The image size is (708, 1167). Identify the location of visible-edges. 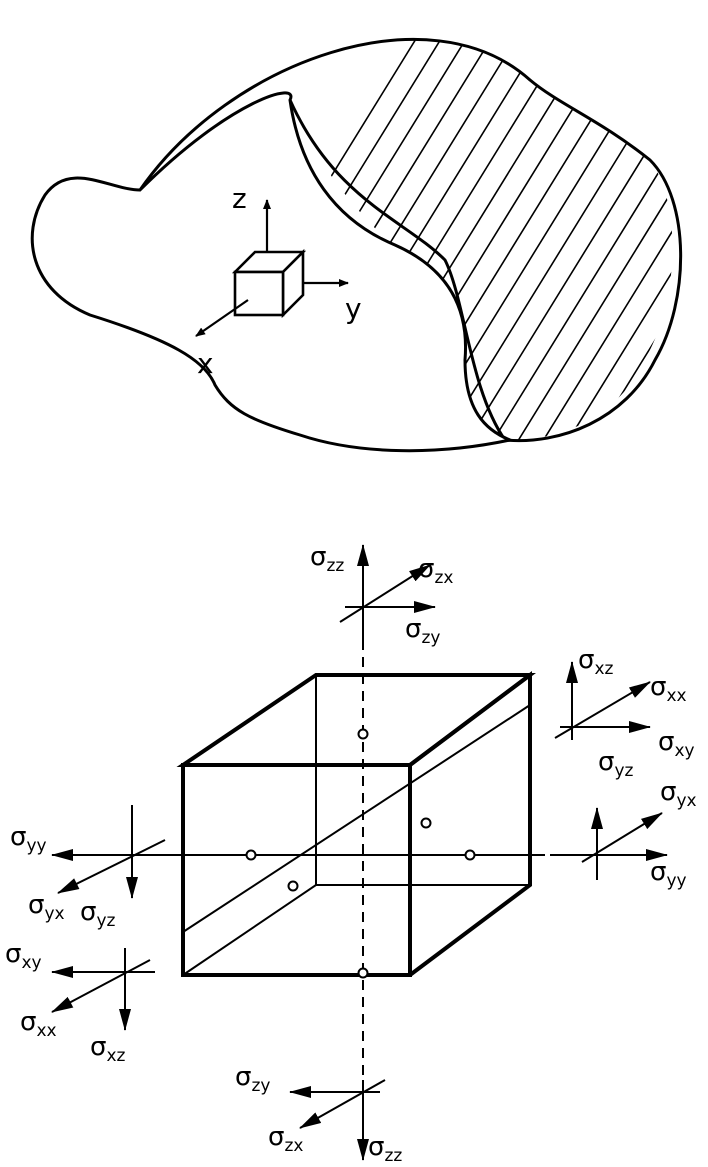
(356, 824).